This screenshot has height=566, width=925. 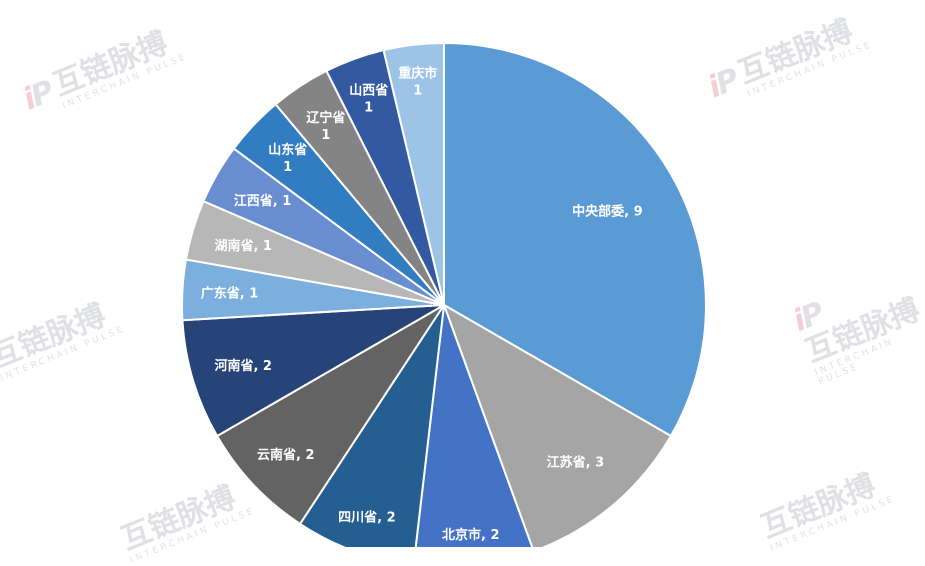 I want to click on slice-label-1: 中央部委, 9, so click(x=607, y=212).